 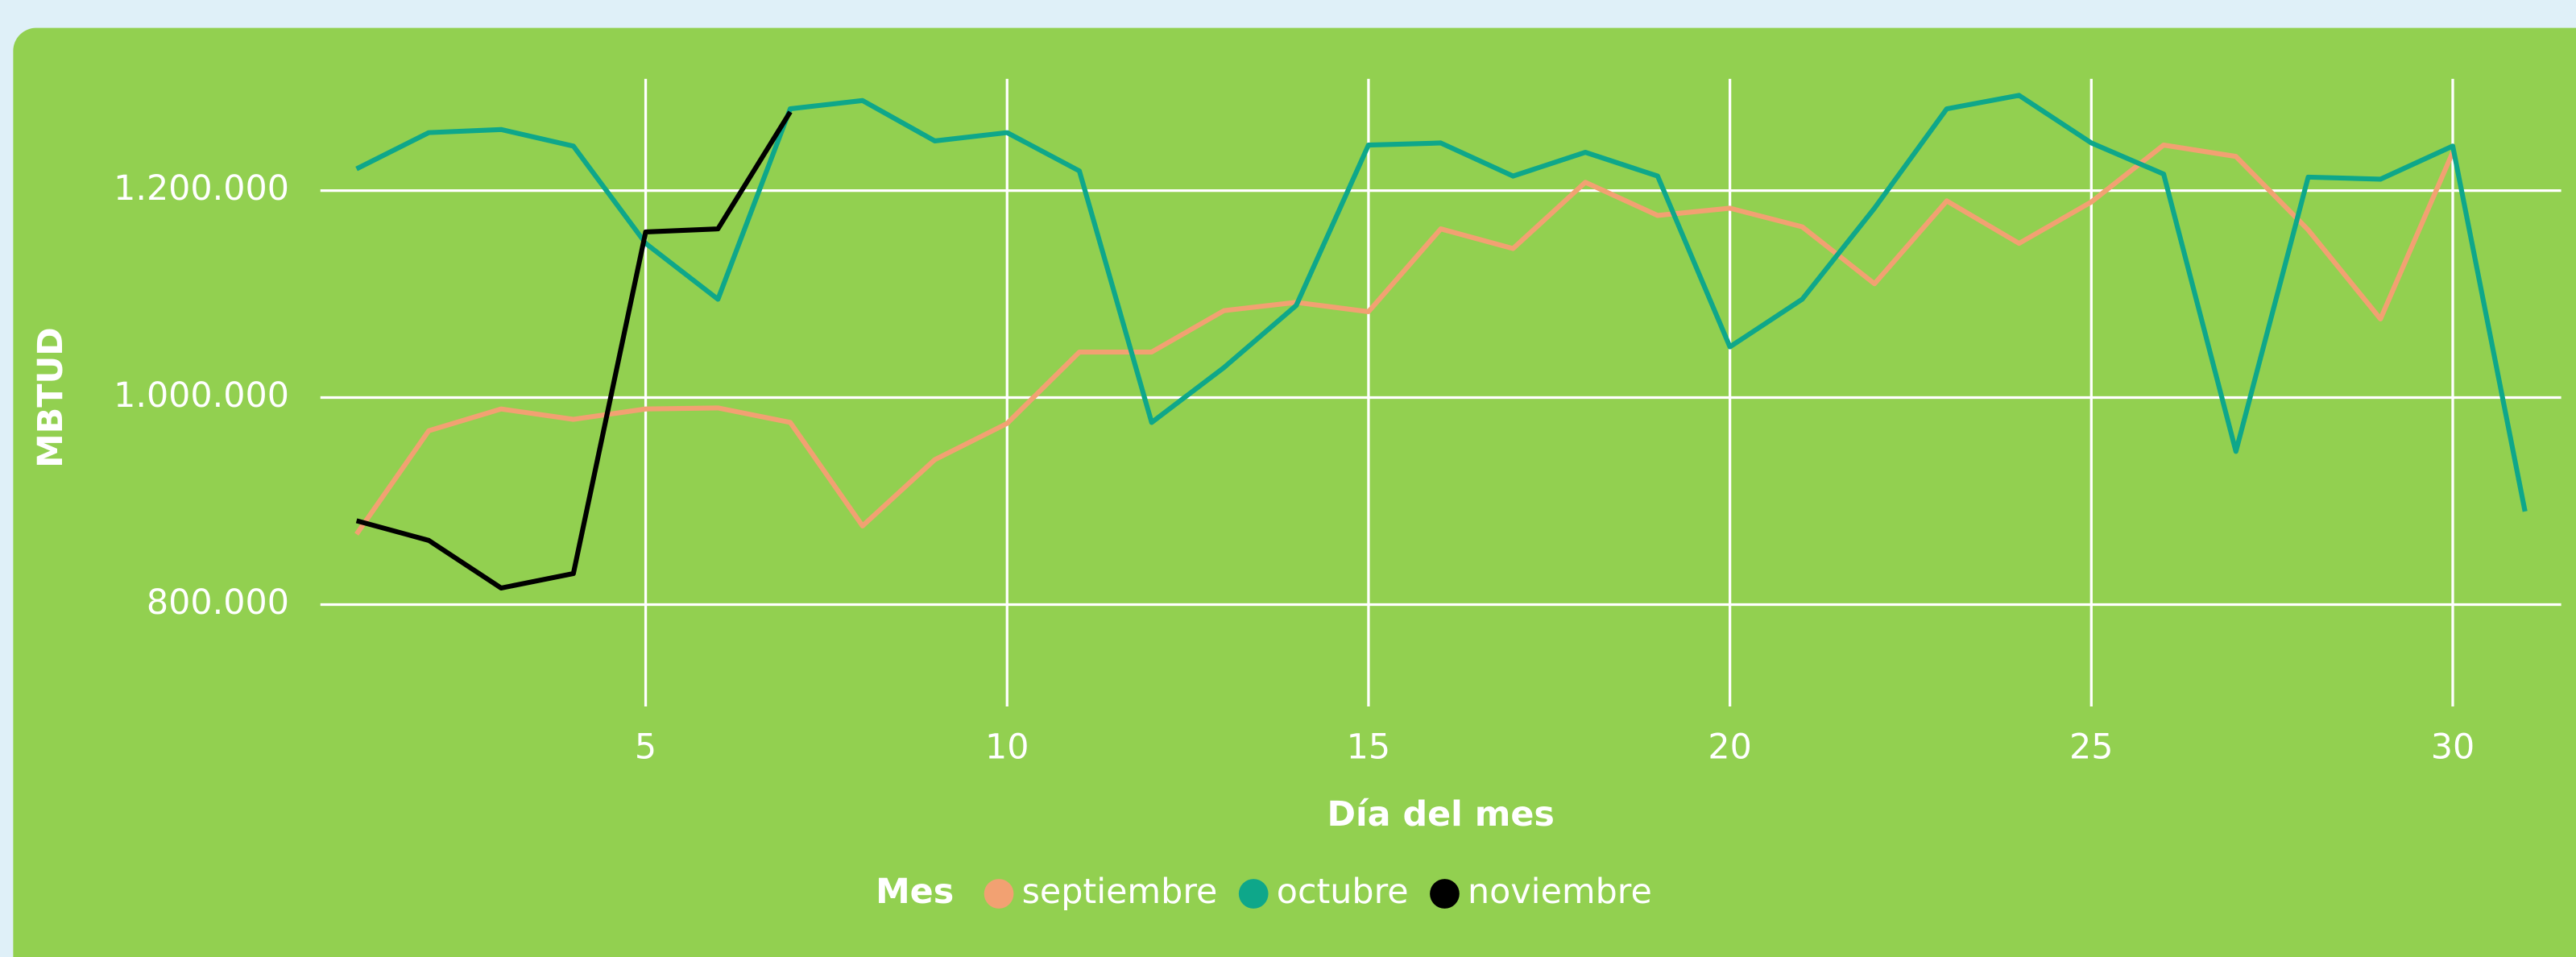 I want to click on legend-label: noviembre, so click(x=1560, y=892).